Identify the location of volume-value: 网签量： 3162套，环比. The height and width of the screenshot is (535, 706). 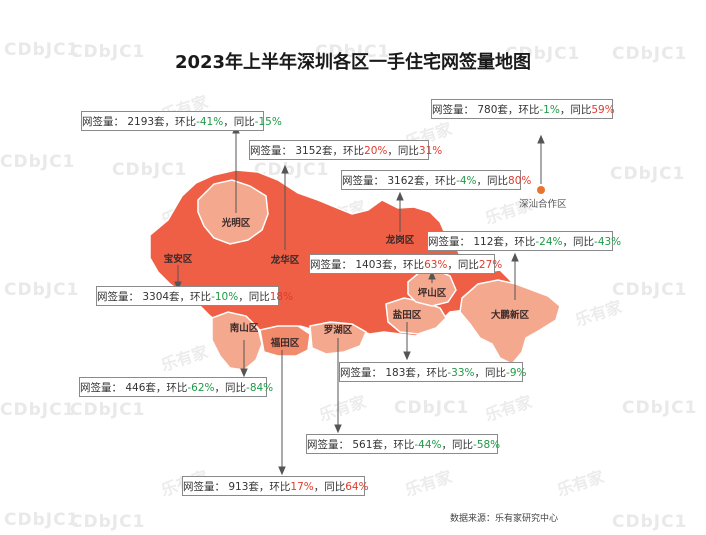
(399, 181).